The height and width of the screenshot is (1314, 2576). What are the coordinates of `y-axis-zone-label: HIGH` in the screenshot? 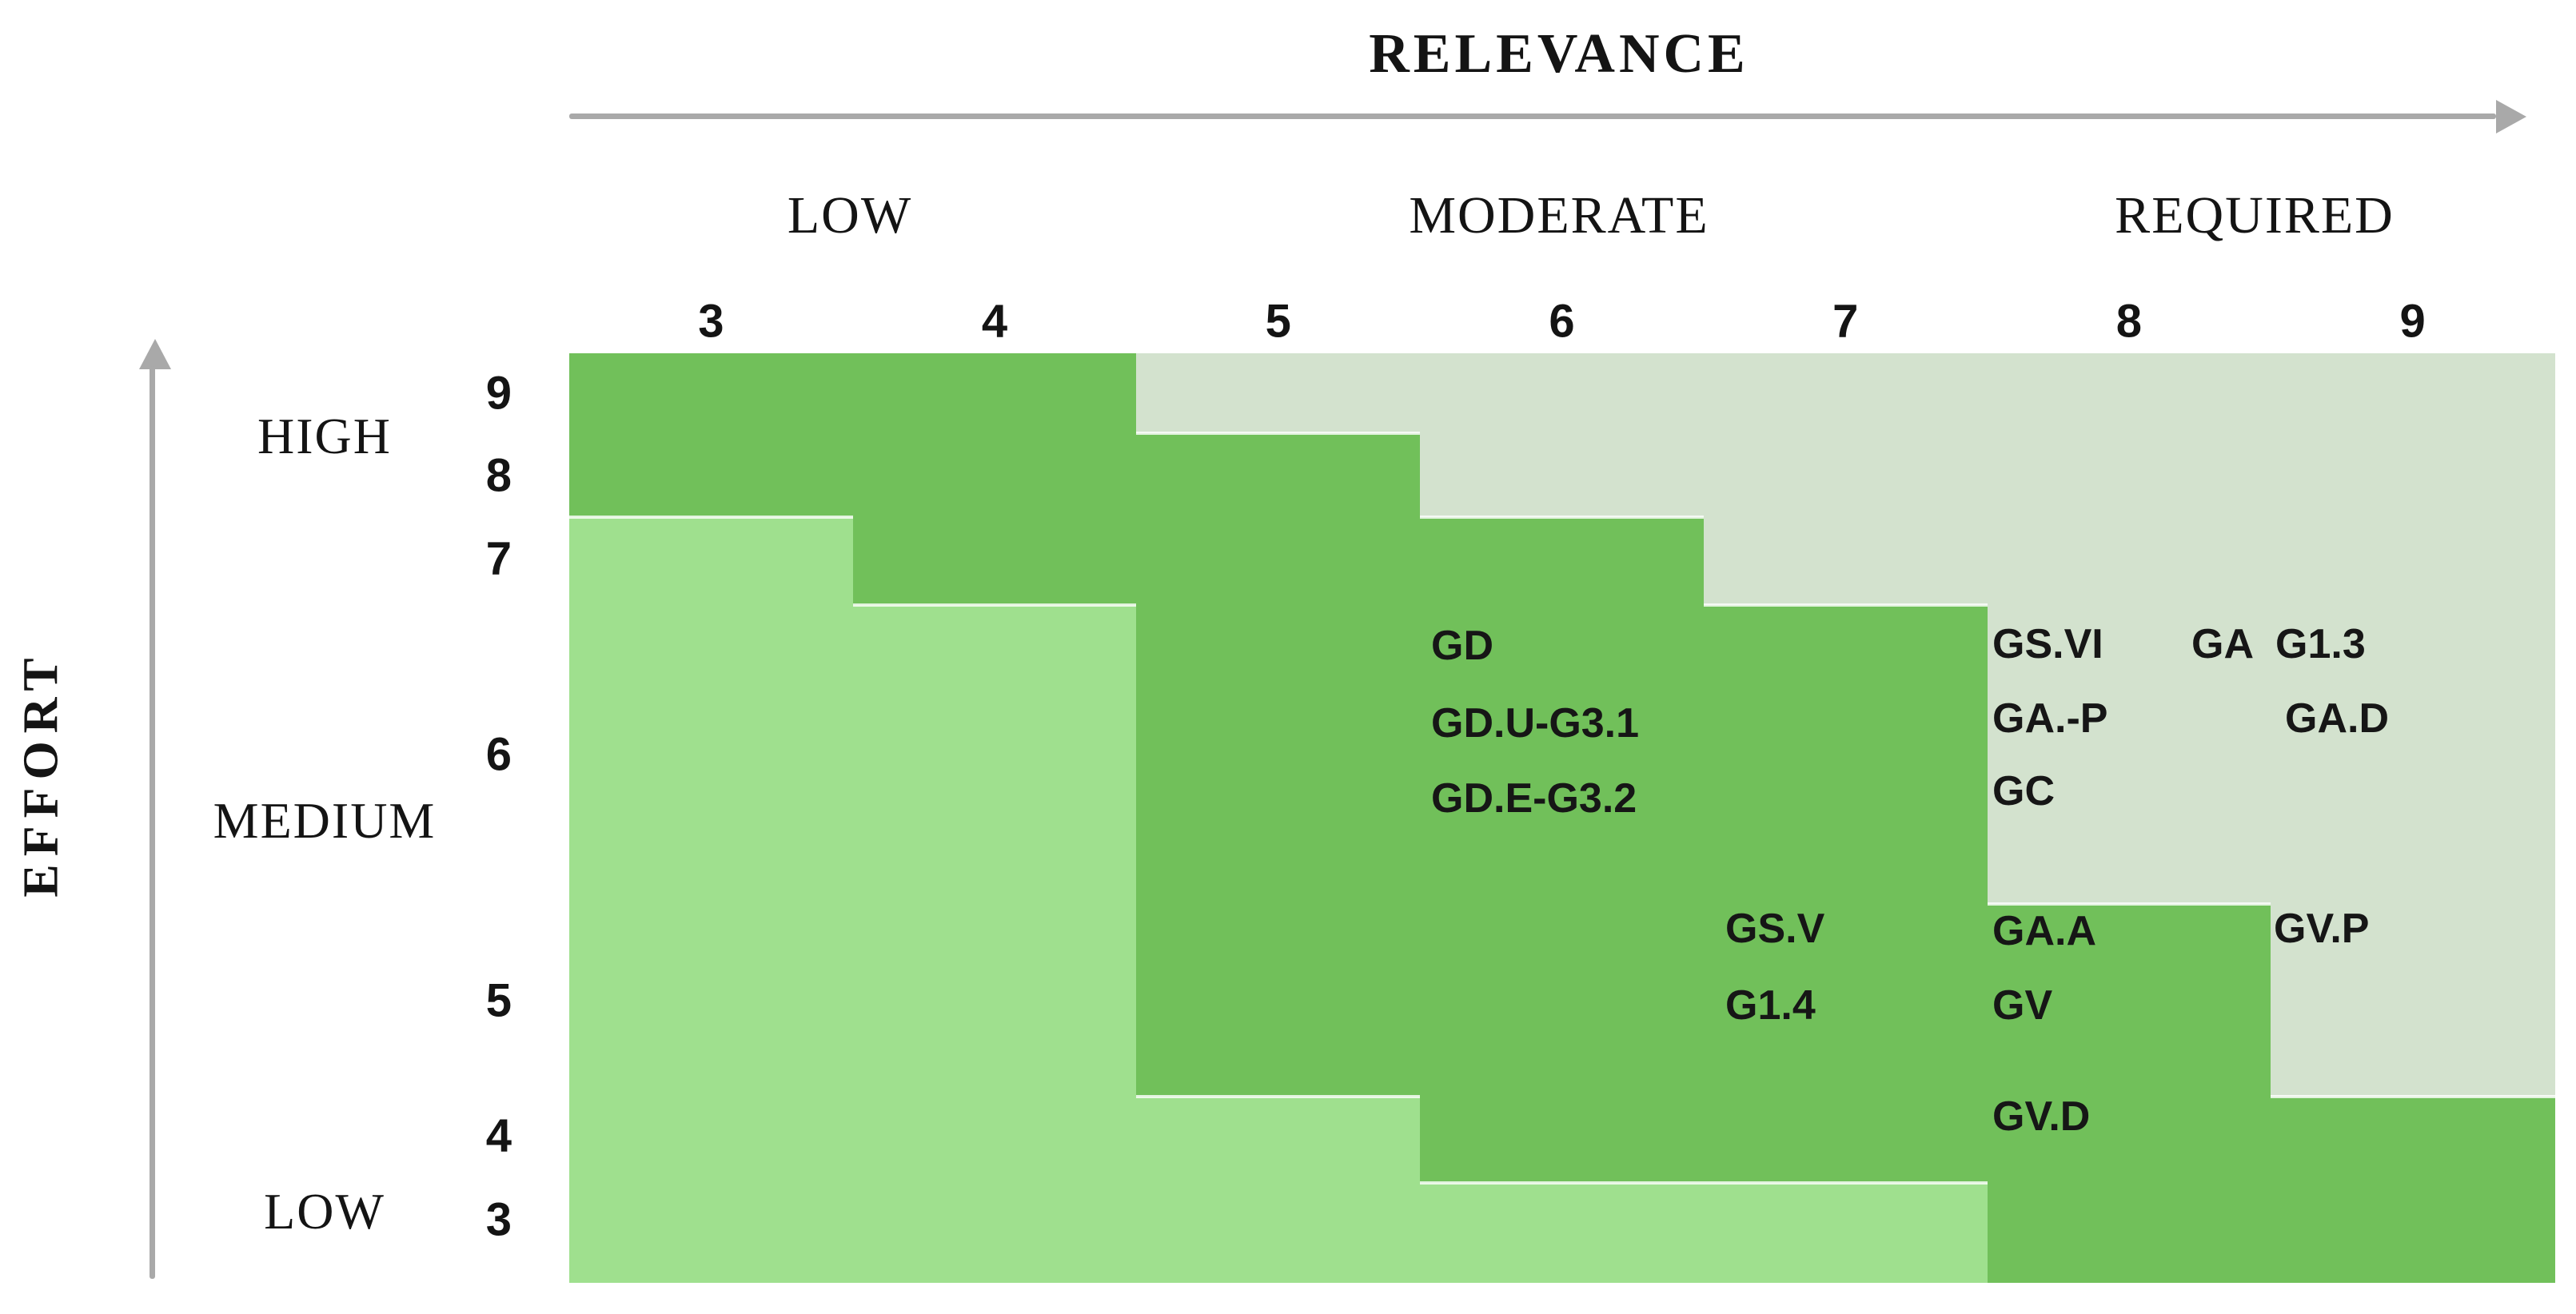 It's located at (324, 436).